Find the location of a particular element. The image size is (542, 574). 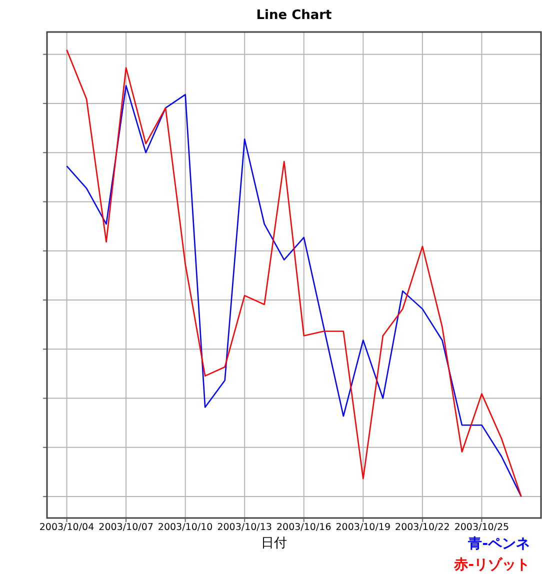

x-tick-label: 2003/10/22 is located at coordinates (422, 527).